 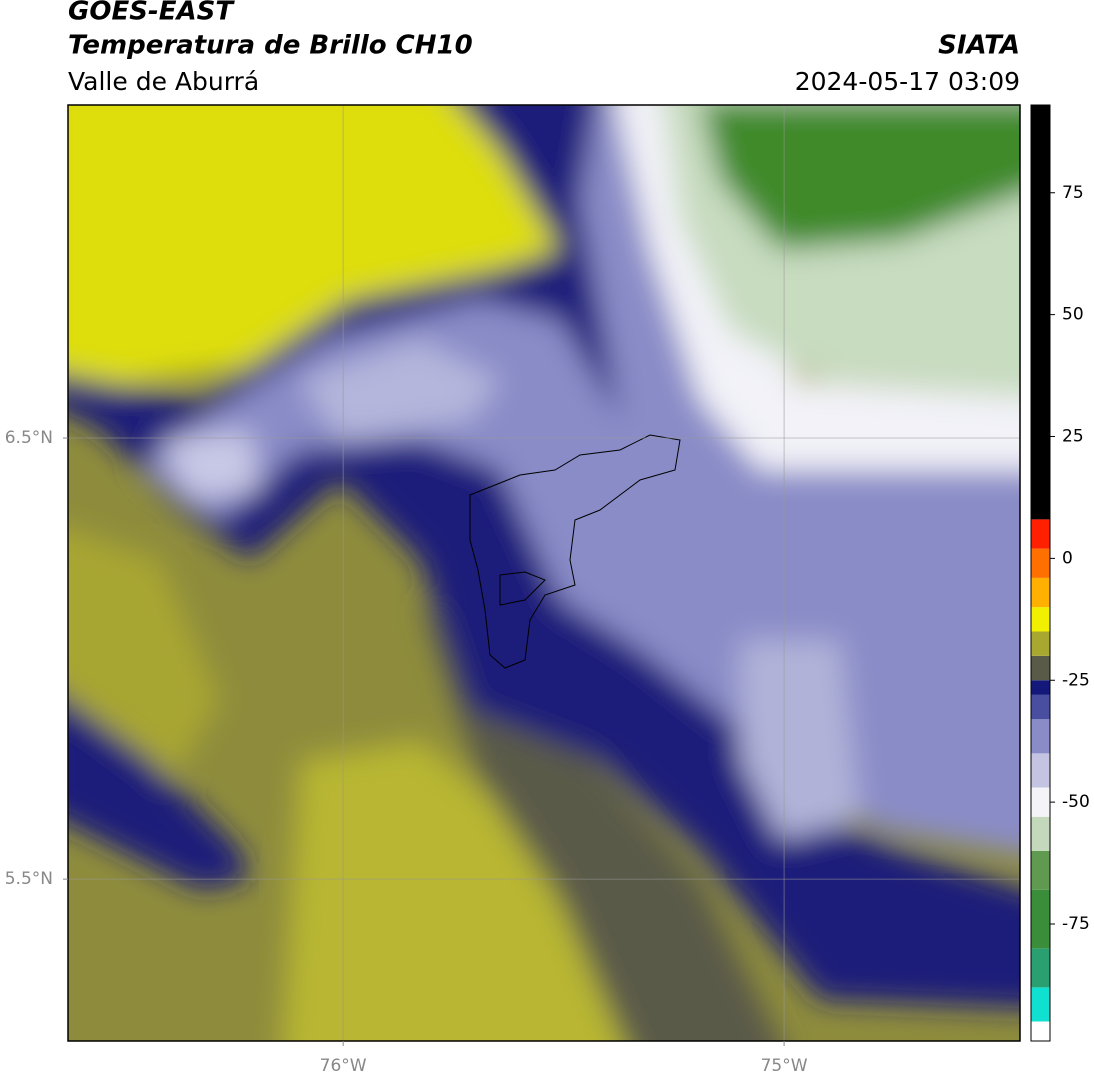 What do you see at coordinates (1073, 193) in the screenshot?
I see `colorbar-tick-label: 75` at bounding box center [1073, 193].